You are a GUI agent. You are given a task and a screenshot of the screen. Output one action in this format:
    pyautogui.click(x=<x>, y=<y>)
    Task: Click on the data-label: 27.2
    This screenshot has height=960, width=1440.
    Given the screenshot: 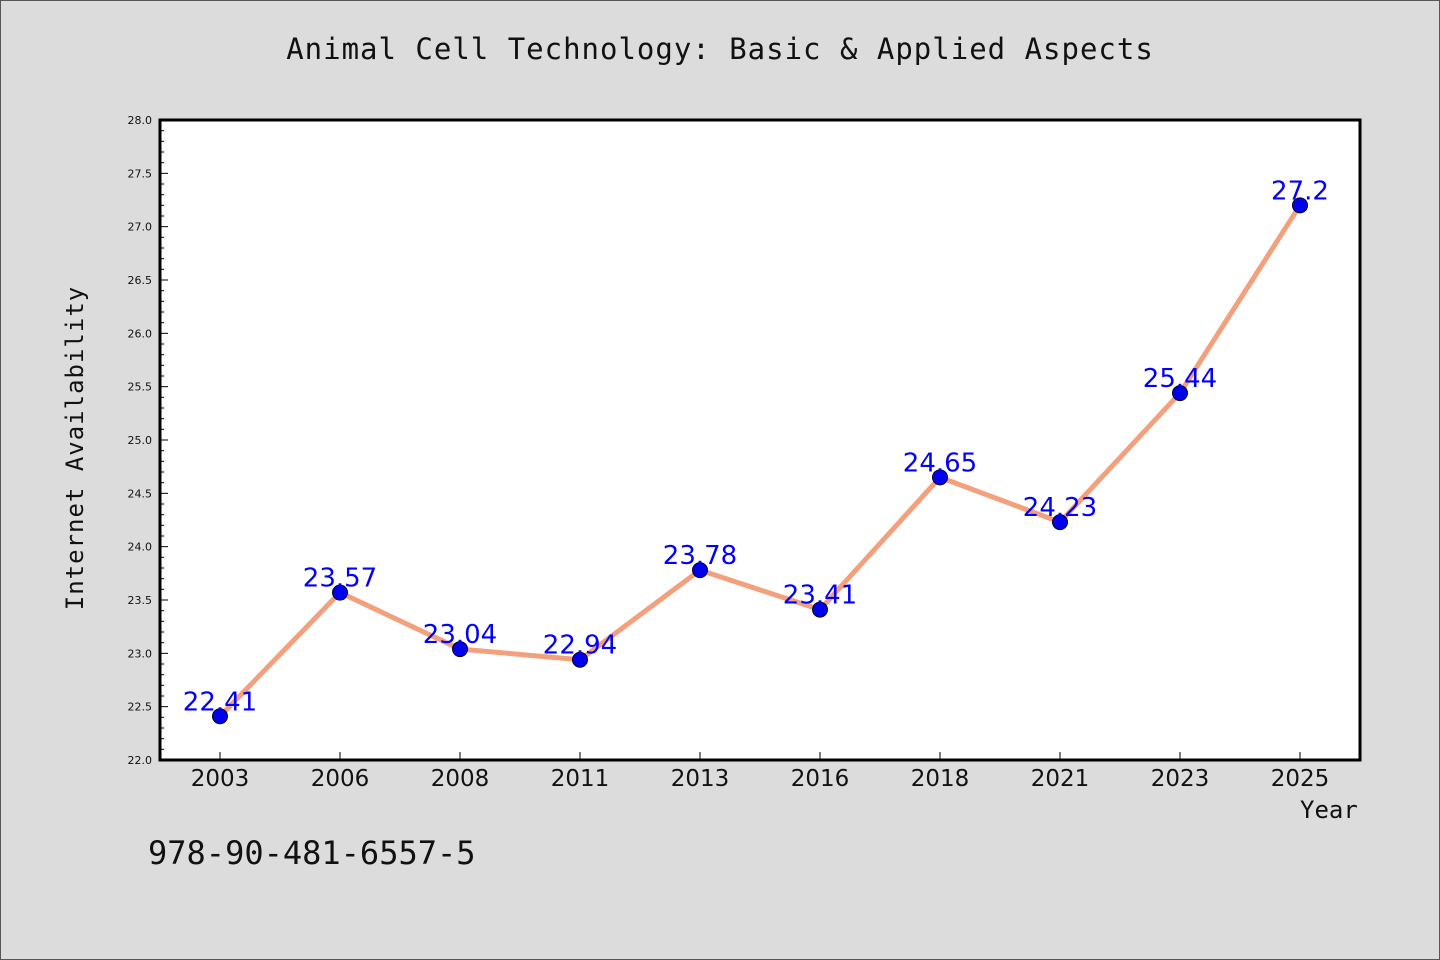 What is the action you would take?
    pyautogui.click(x=1300, y=191)
    